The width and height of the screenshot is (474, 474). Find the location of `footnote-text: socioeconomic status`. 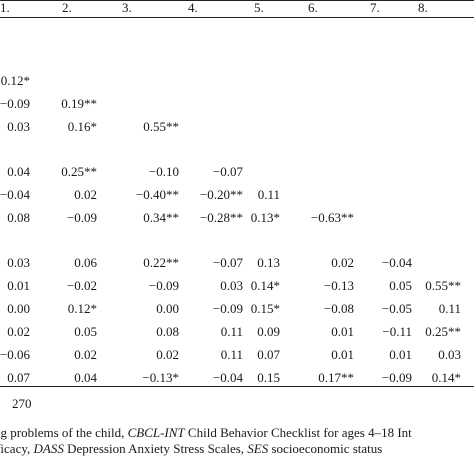

footnote-text: socioeconomic status is located at coordinates (325, 448).